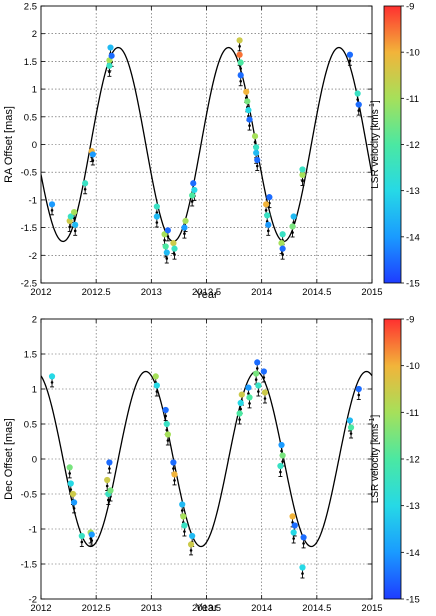 The image size is (436, 616). Describe the element at coordinates (33, 600) in the screenshot. I see `y-tick-label: -2` at that location.